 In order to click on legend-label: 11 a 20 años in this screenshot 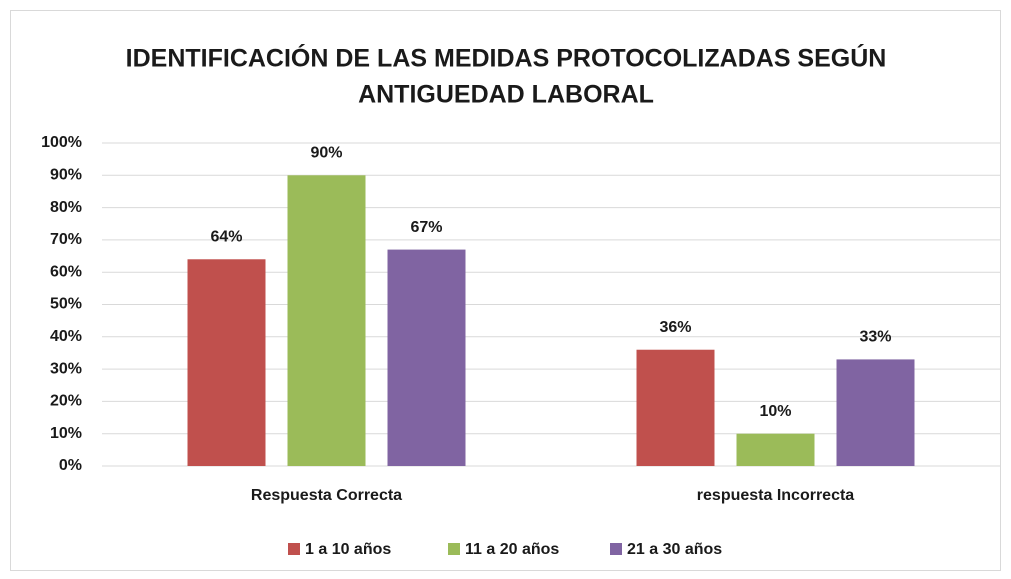, I will do `click(512, 549)`.